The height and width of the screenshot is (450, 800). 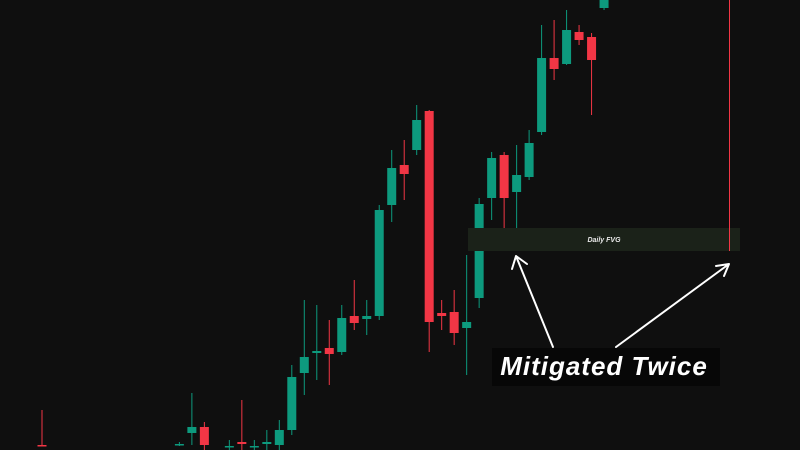 I want to click on arrows, so click(x=620, y=301).